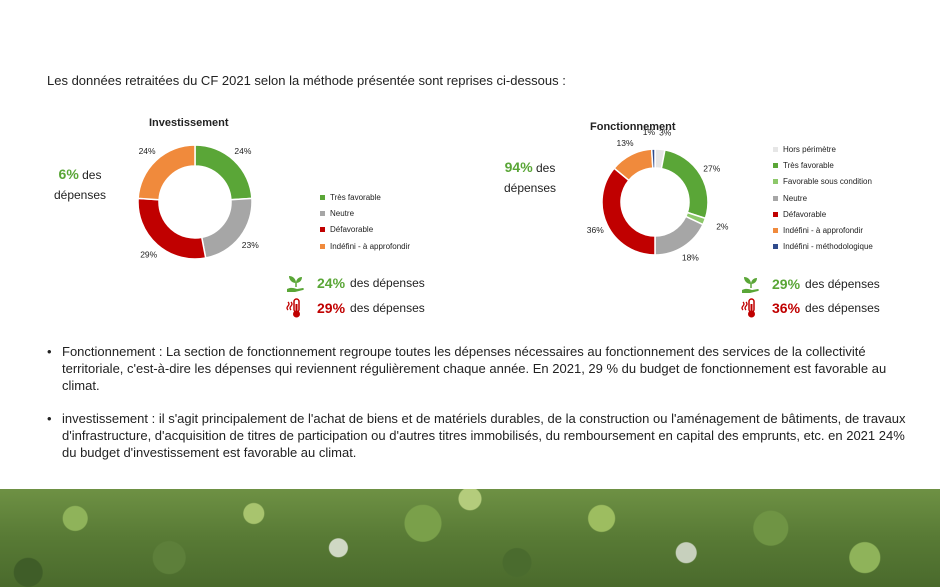  What do you see at coordinates (331, 308) in the screenshot?
I see `kpi-investissement-defavorable-value: 29%` at bounding box center [331, 308].